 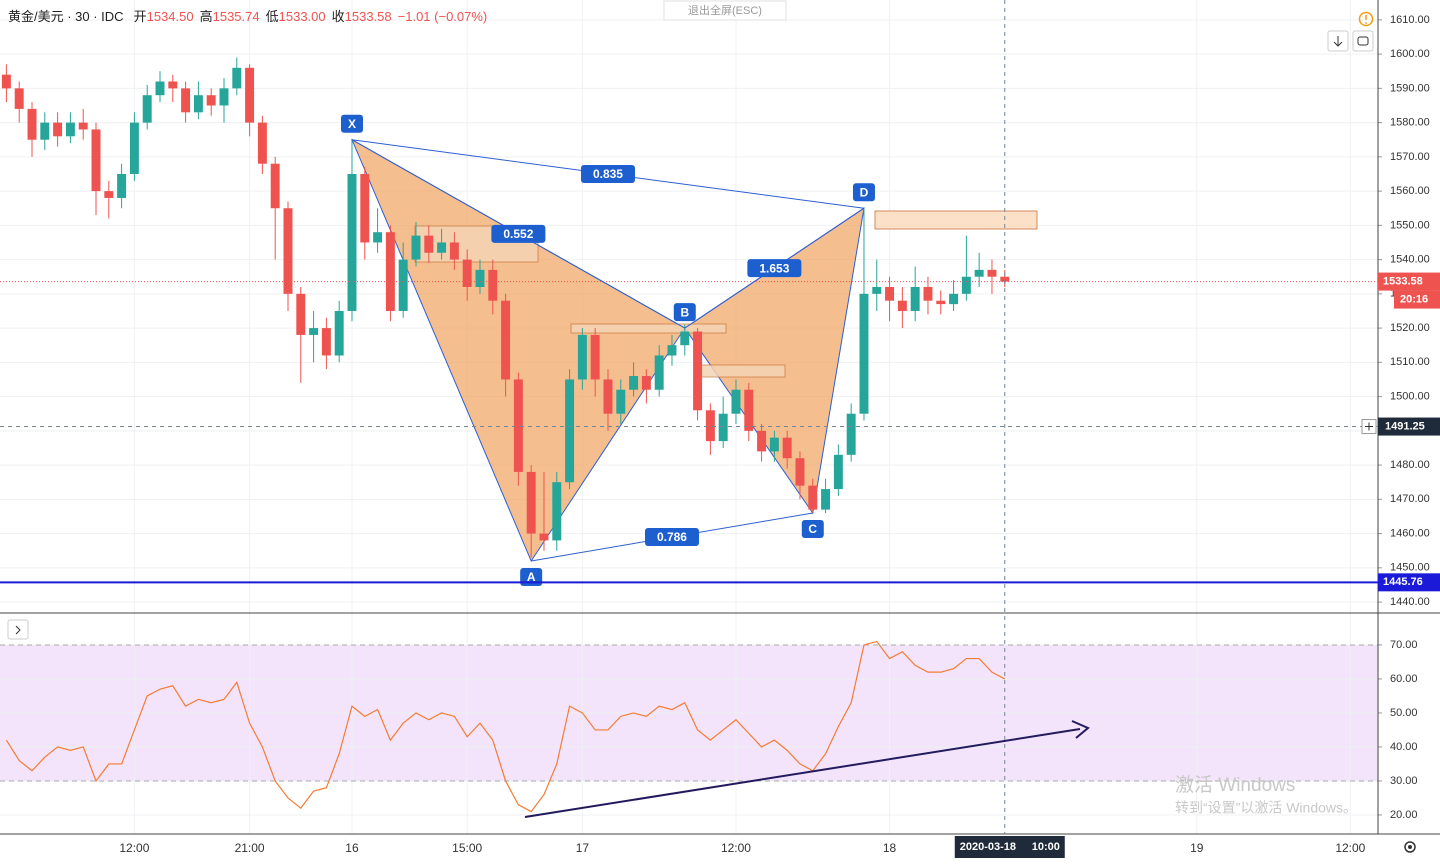 What do you see at coordinates (352, 848) in the screenshot?
I see `x-tick-label: 16` at bounding box center [352, 848].